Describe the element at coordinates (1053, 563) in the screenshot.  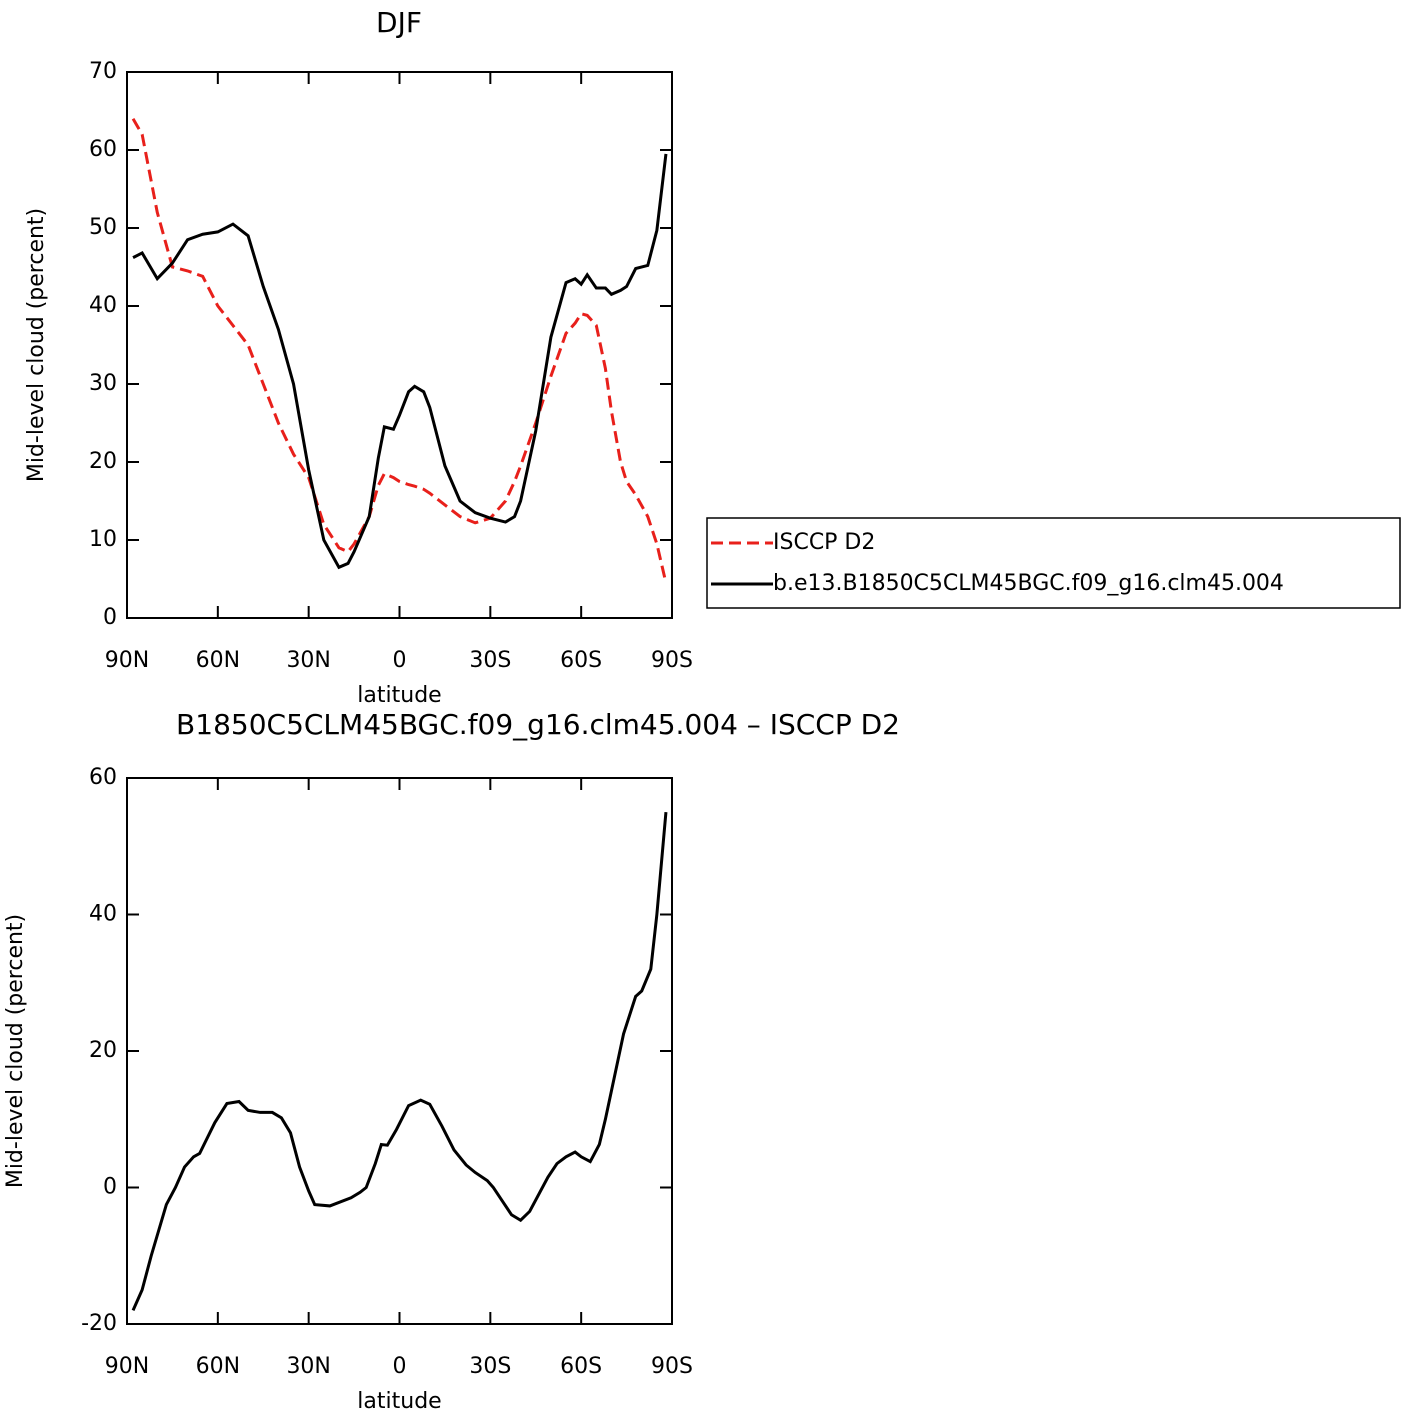
I see `legend-box` at that location.